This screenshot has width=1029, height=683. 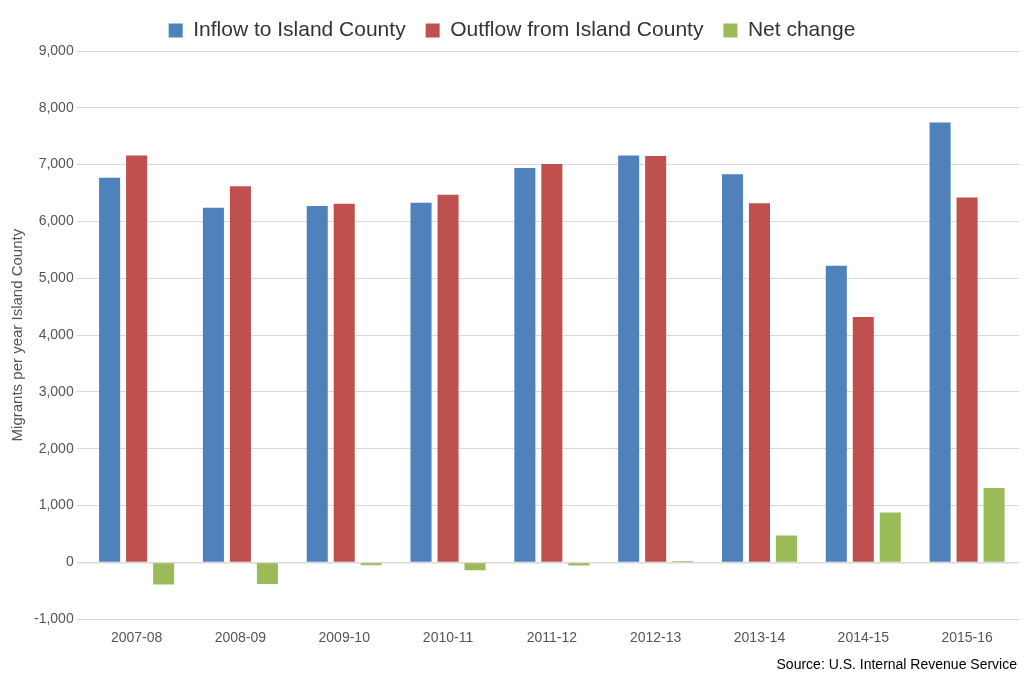 I want to click on x-tick-label: 2010-11, so click(x=448, y=637).